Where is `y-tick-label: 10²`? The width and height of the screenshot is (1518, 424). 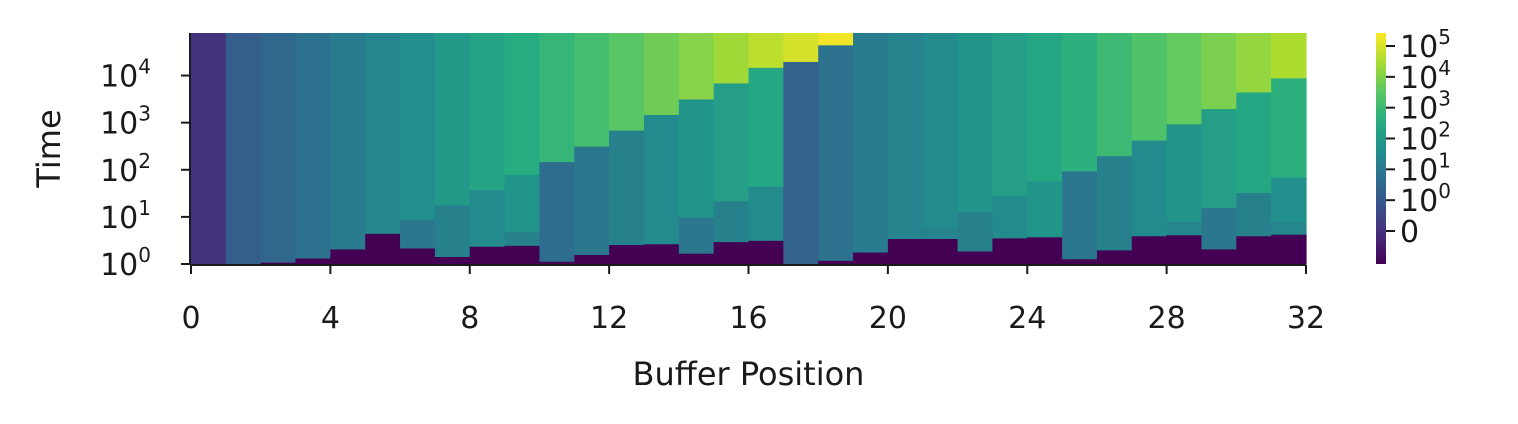 y-tick-label: 10² is located at coordinates (125, 169).